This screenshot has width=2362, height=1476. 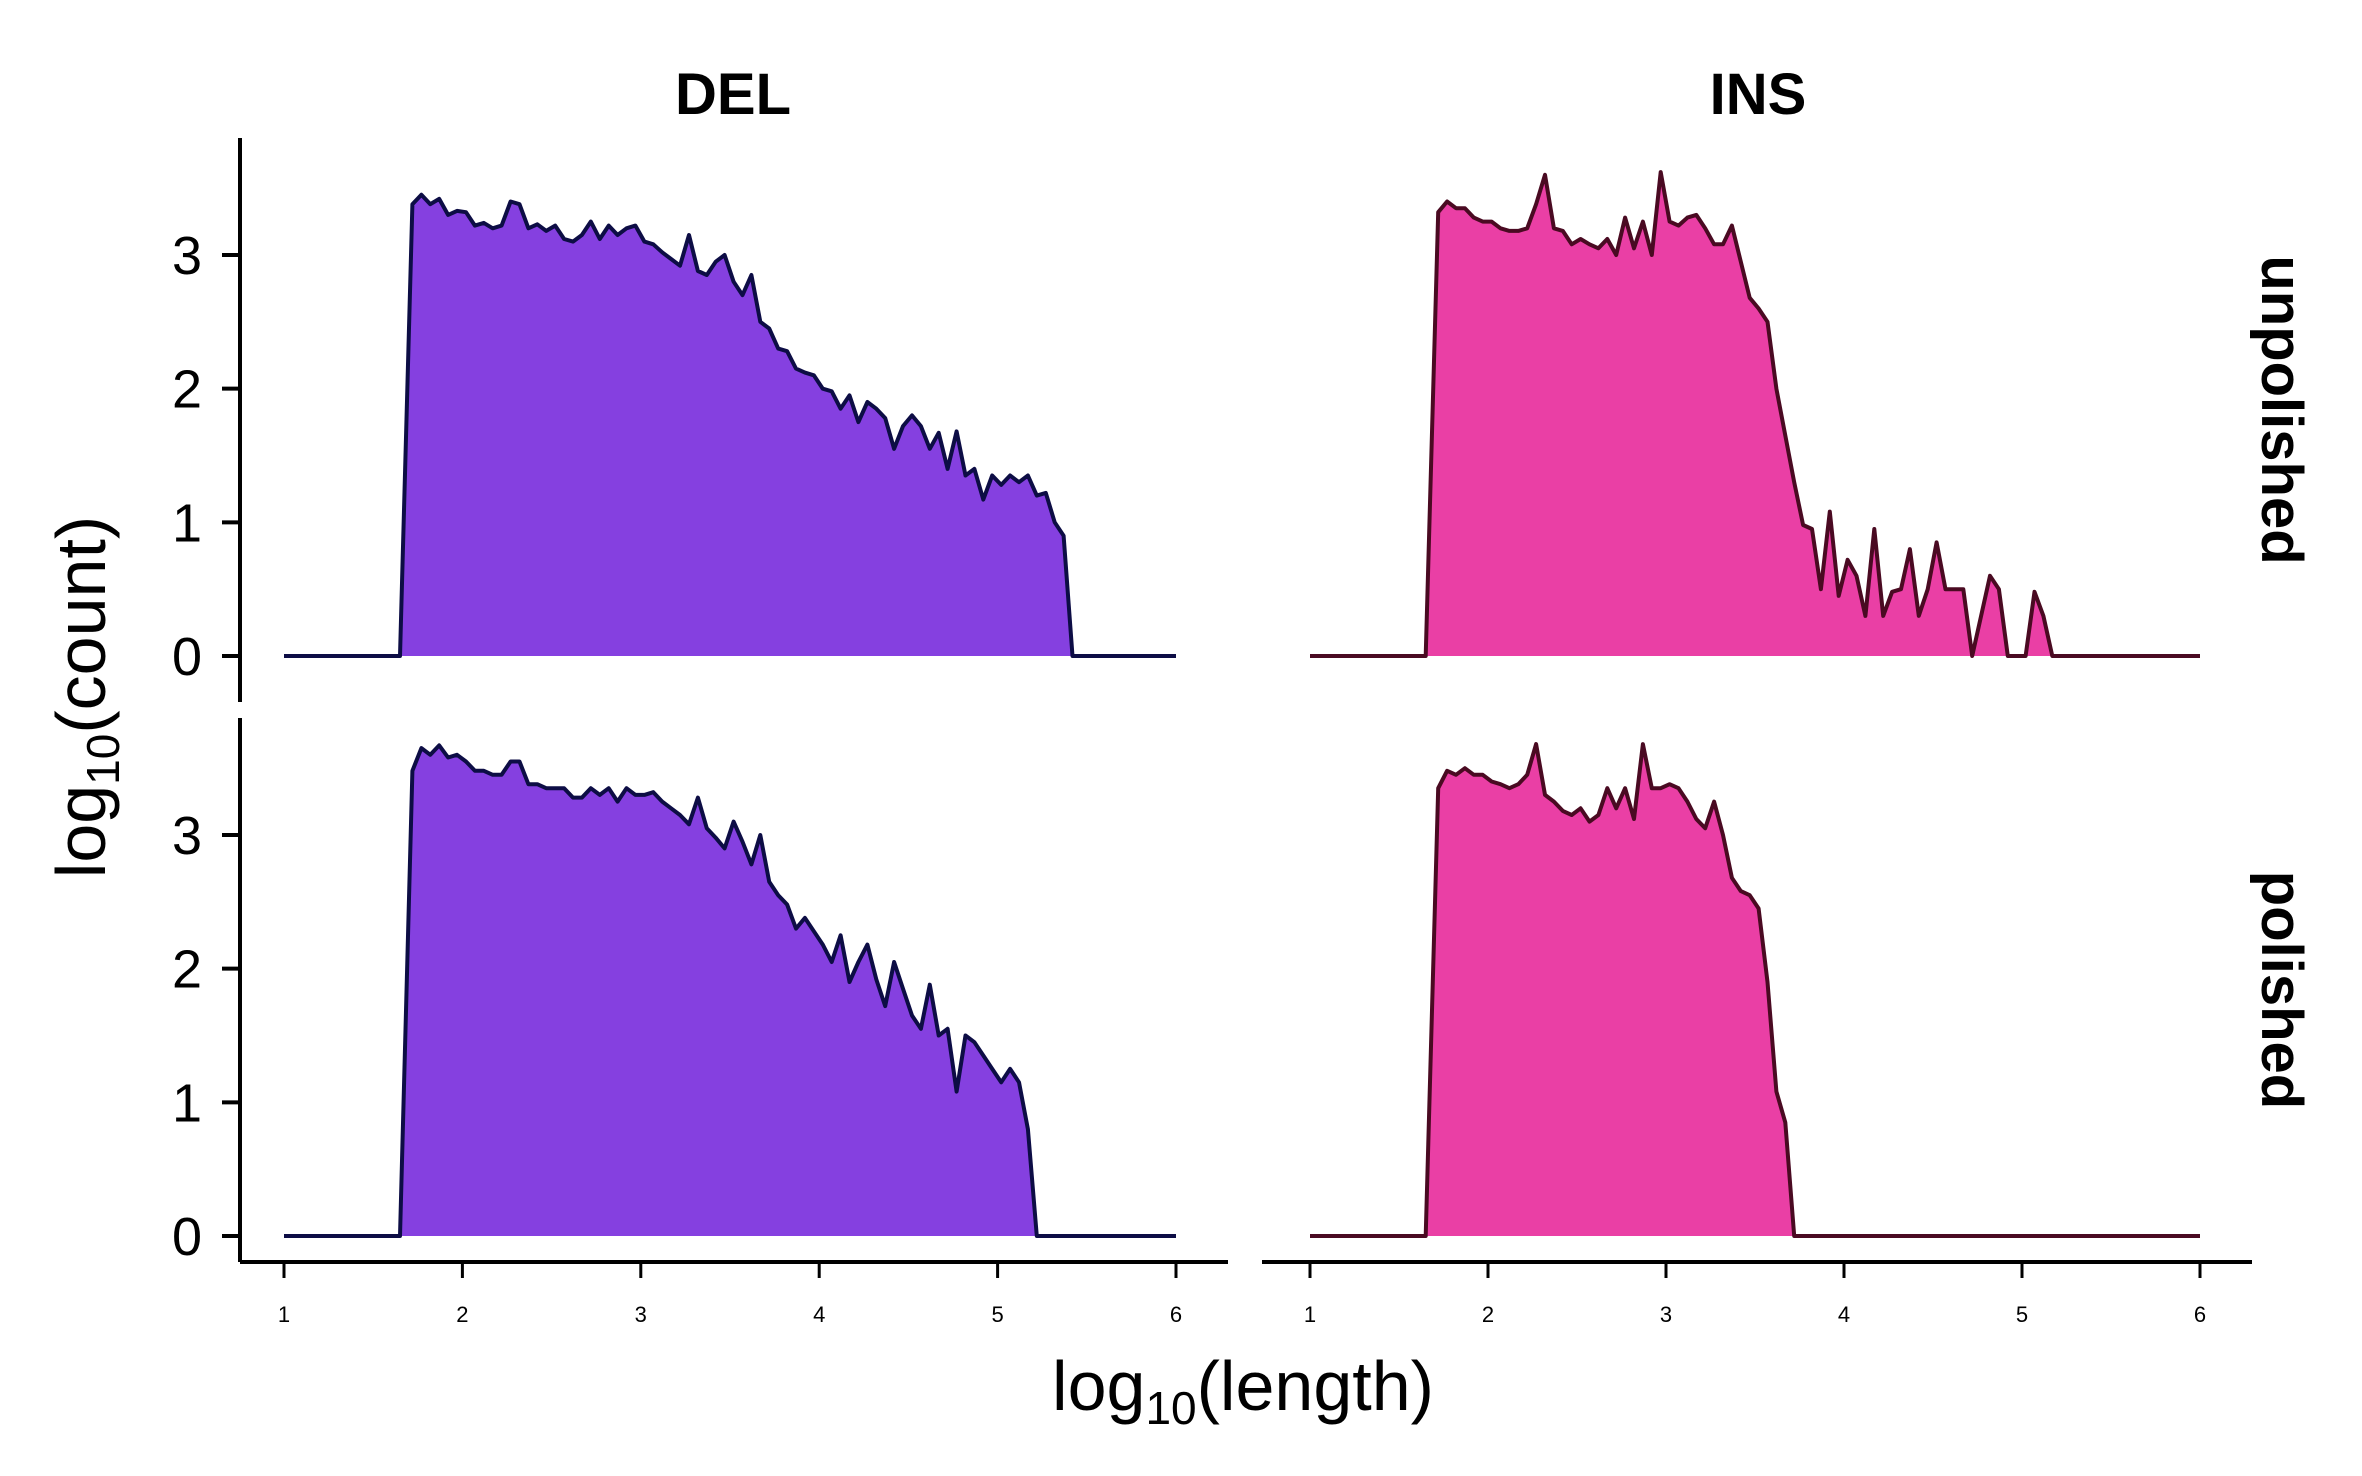 I want to click on column-strip-ins: INS, so click(x=1758, y=94).